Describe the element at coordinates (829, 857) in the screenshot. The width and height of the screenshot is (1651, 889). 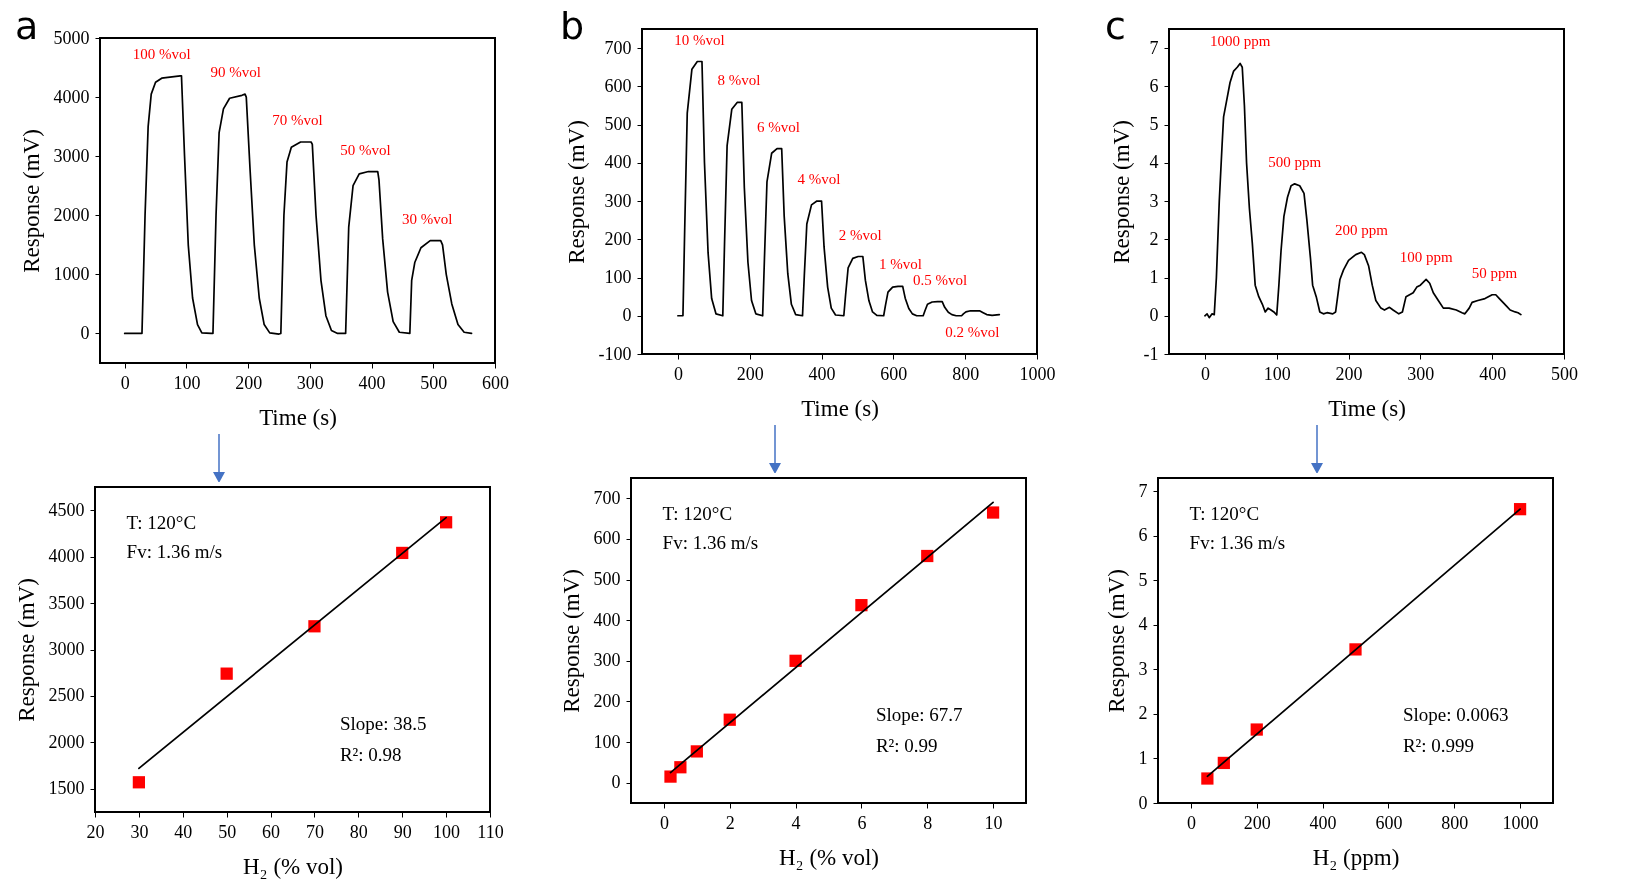
I see `x-axis-title: H₂ (% vol)` at that location.